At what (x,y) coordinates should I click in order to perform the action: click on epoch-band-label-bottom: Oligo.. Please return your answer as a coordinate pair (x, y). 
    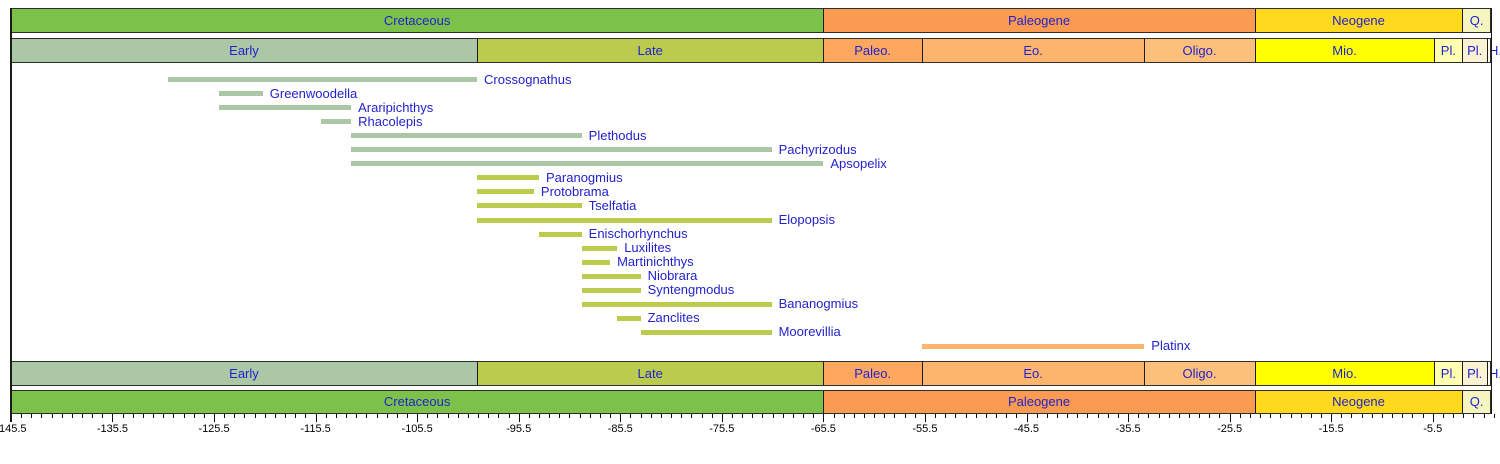
    Looking at the image, I should click on (1199, 373).